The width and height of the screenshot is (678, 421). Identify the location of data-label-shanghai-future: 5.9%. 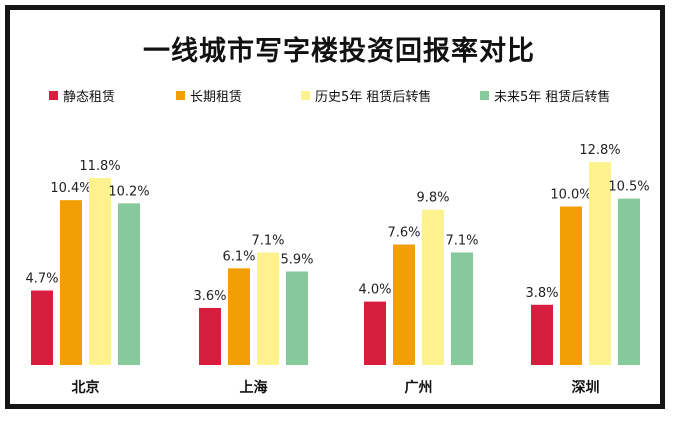
(296, 259).